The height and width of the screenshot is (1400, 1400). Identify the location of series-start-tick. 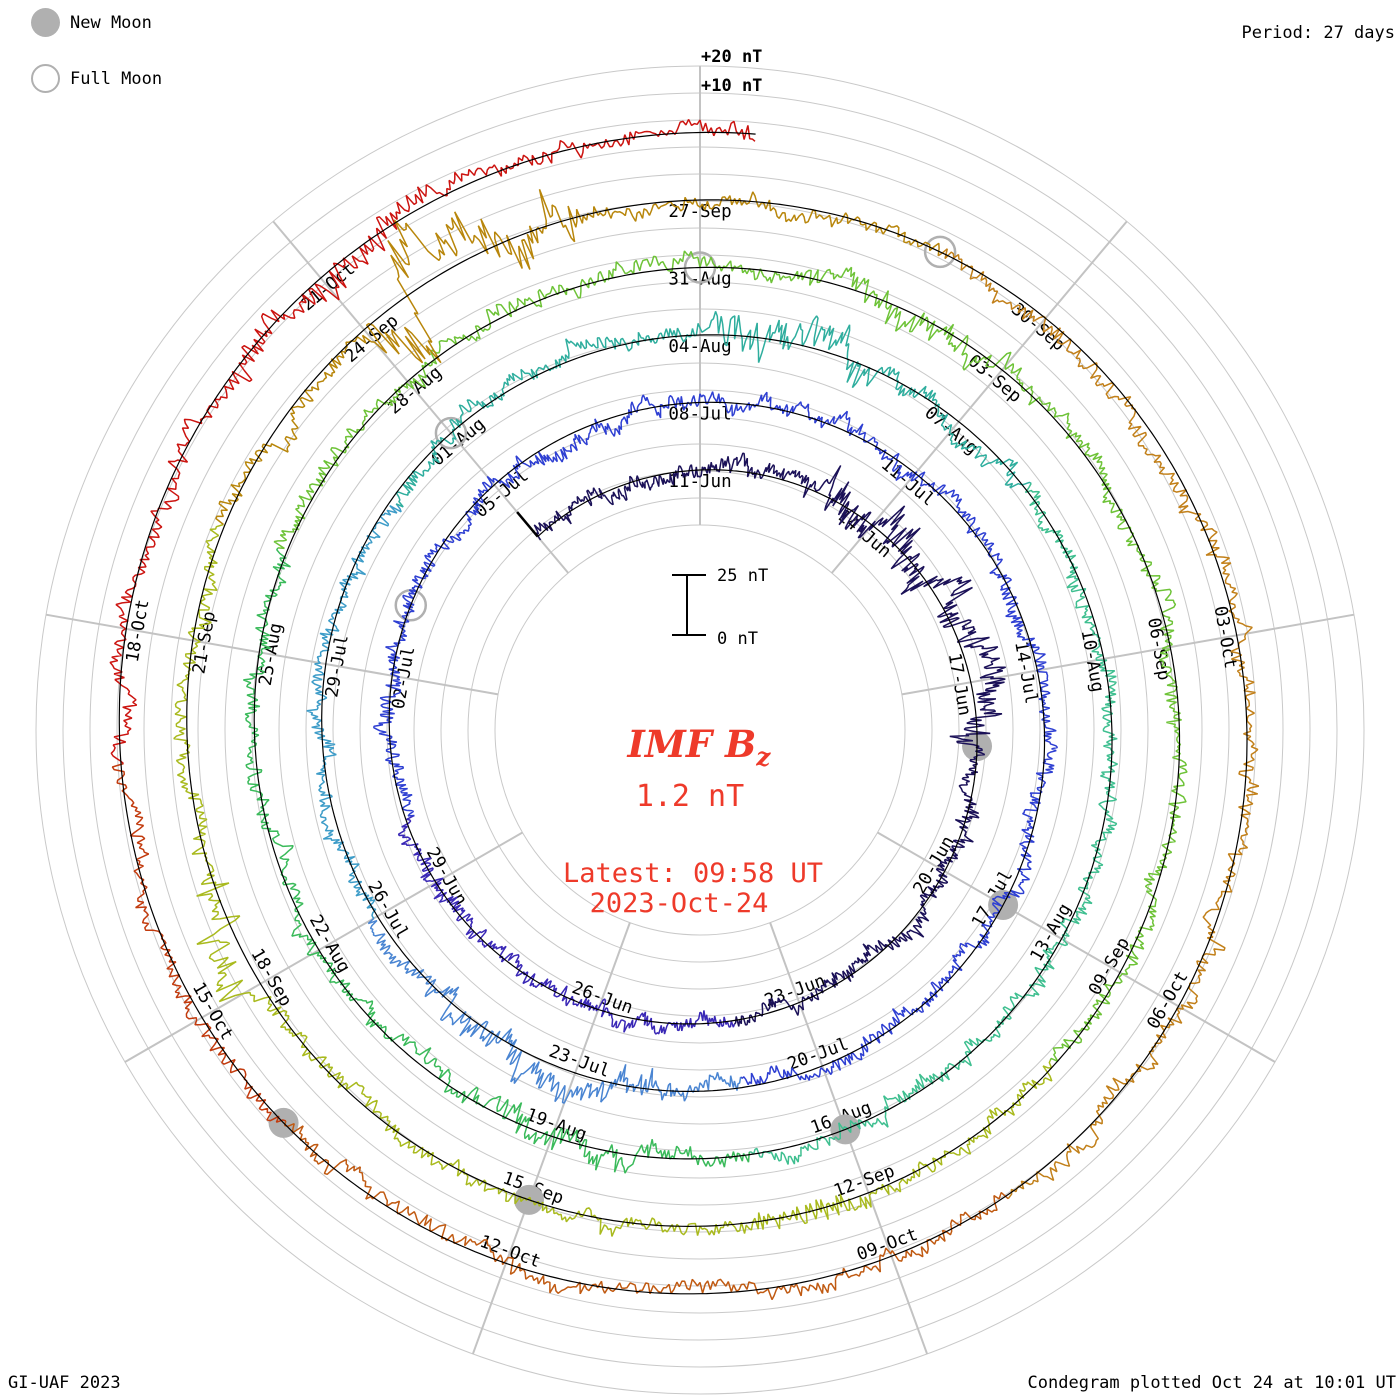
(527, 524).